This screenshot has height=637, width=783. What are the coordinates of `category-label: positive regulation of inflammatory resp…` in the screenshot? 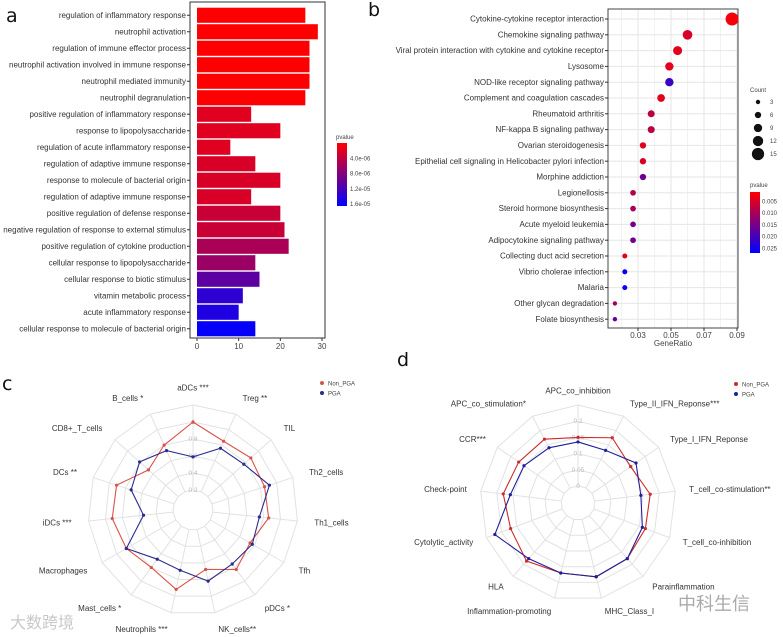 It's located at (107, 114).